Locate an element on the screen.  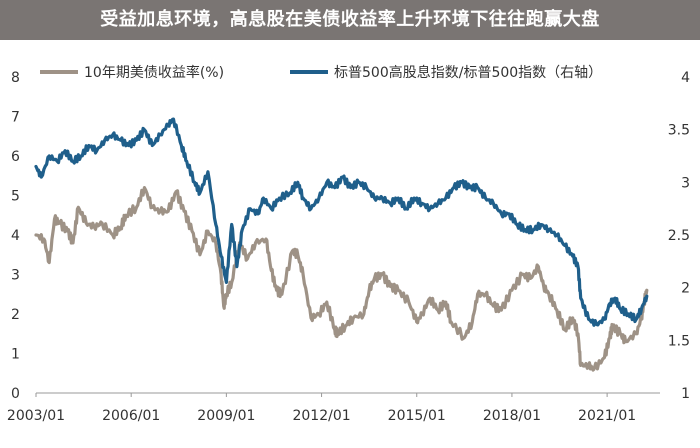
x-tick-label: 2021/01 is located at coordinates (607, 416).